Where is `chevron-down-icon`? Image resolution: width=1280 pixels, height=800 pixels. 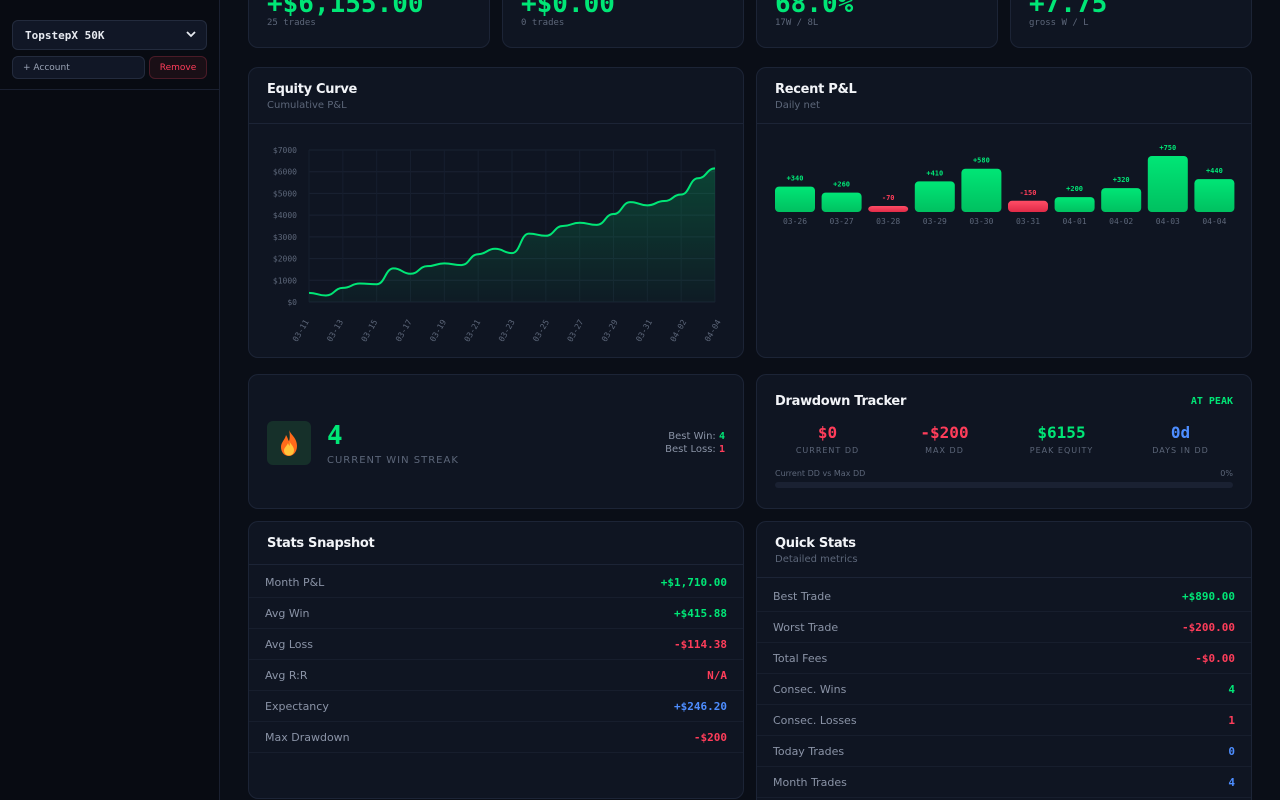 chevron-down-icon is located at coordinates (191, 35).